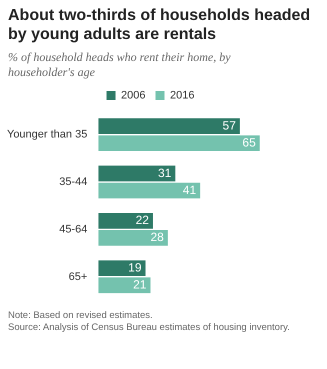 The height and width of the screenshot is (369, 327). I want to click on legend-label: 2006, so click(133, 96).